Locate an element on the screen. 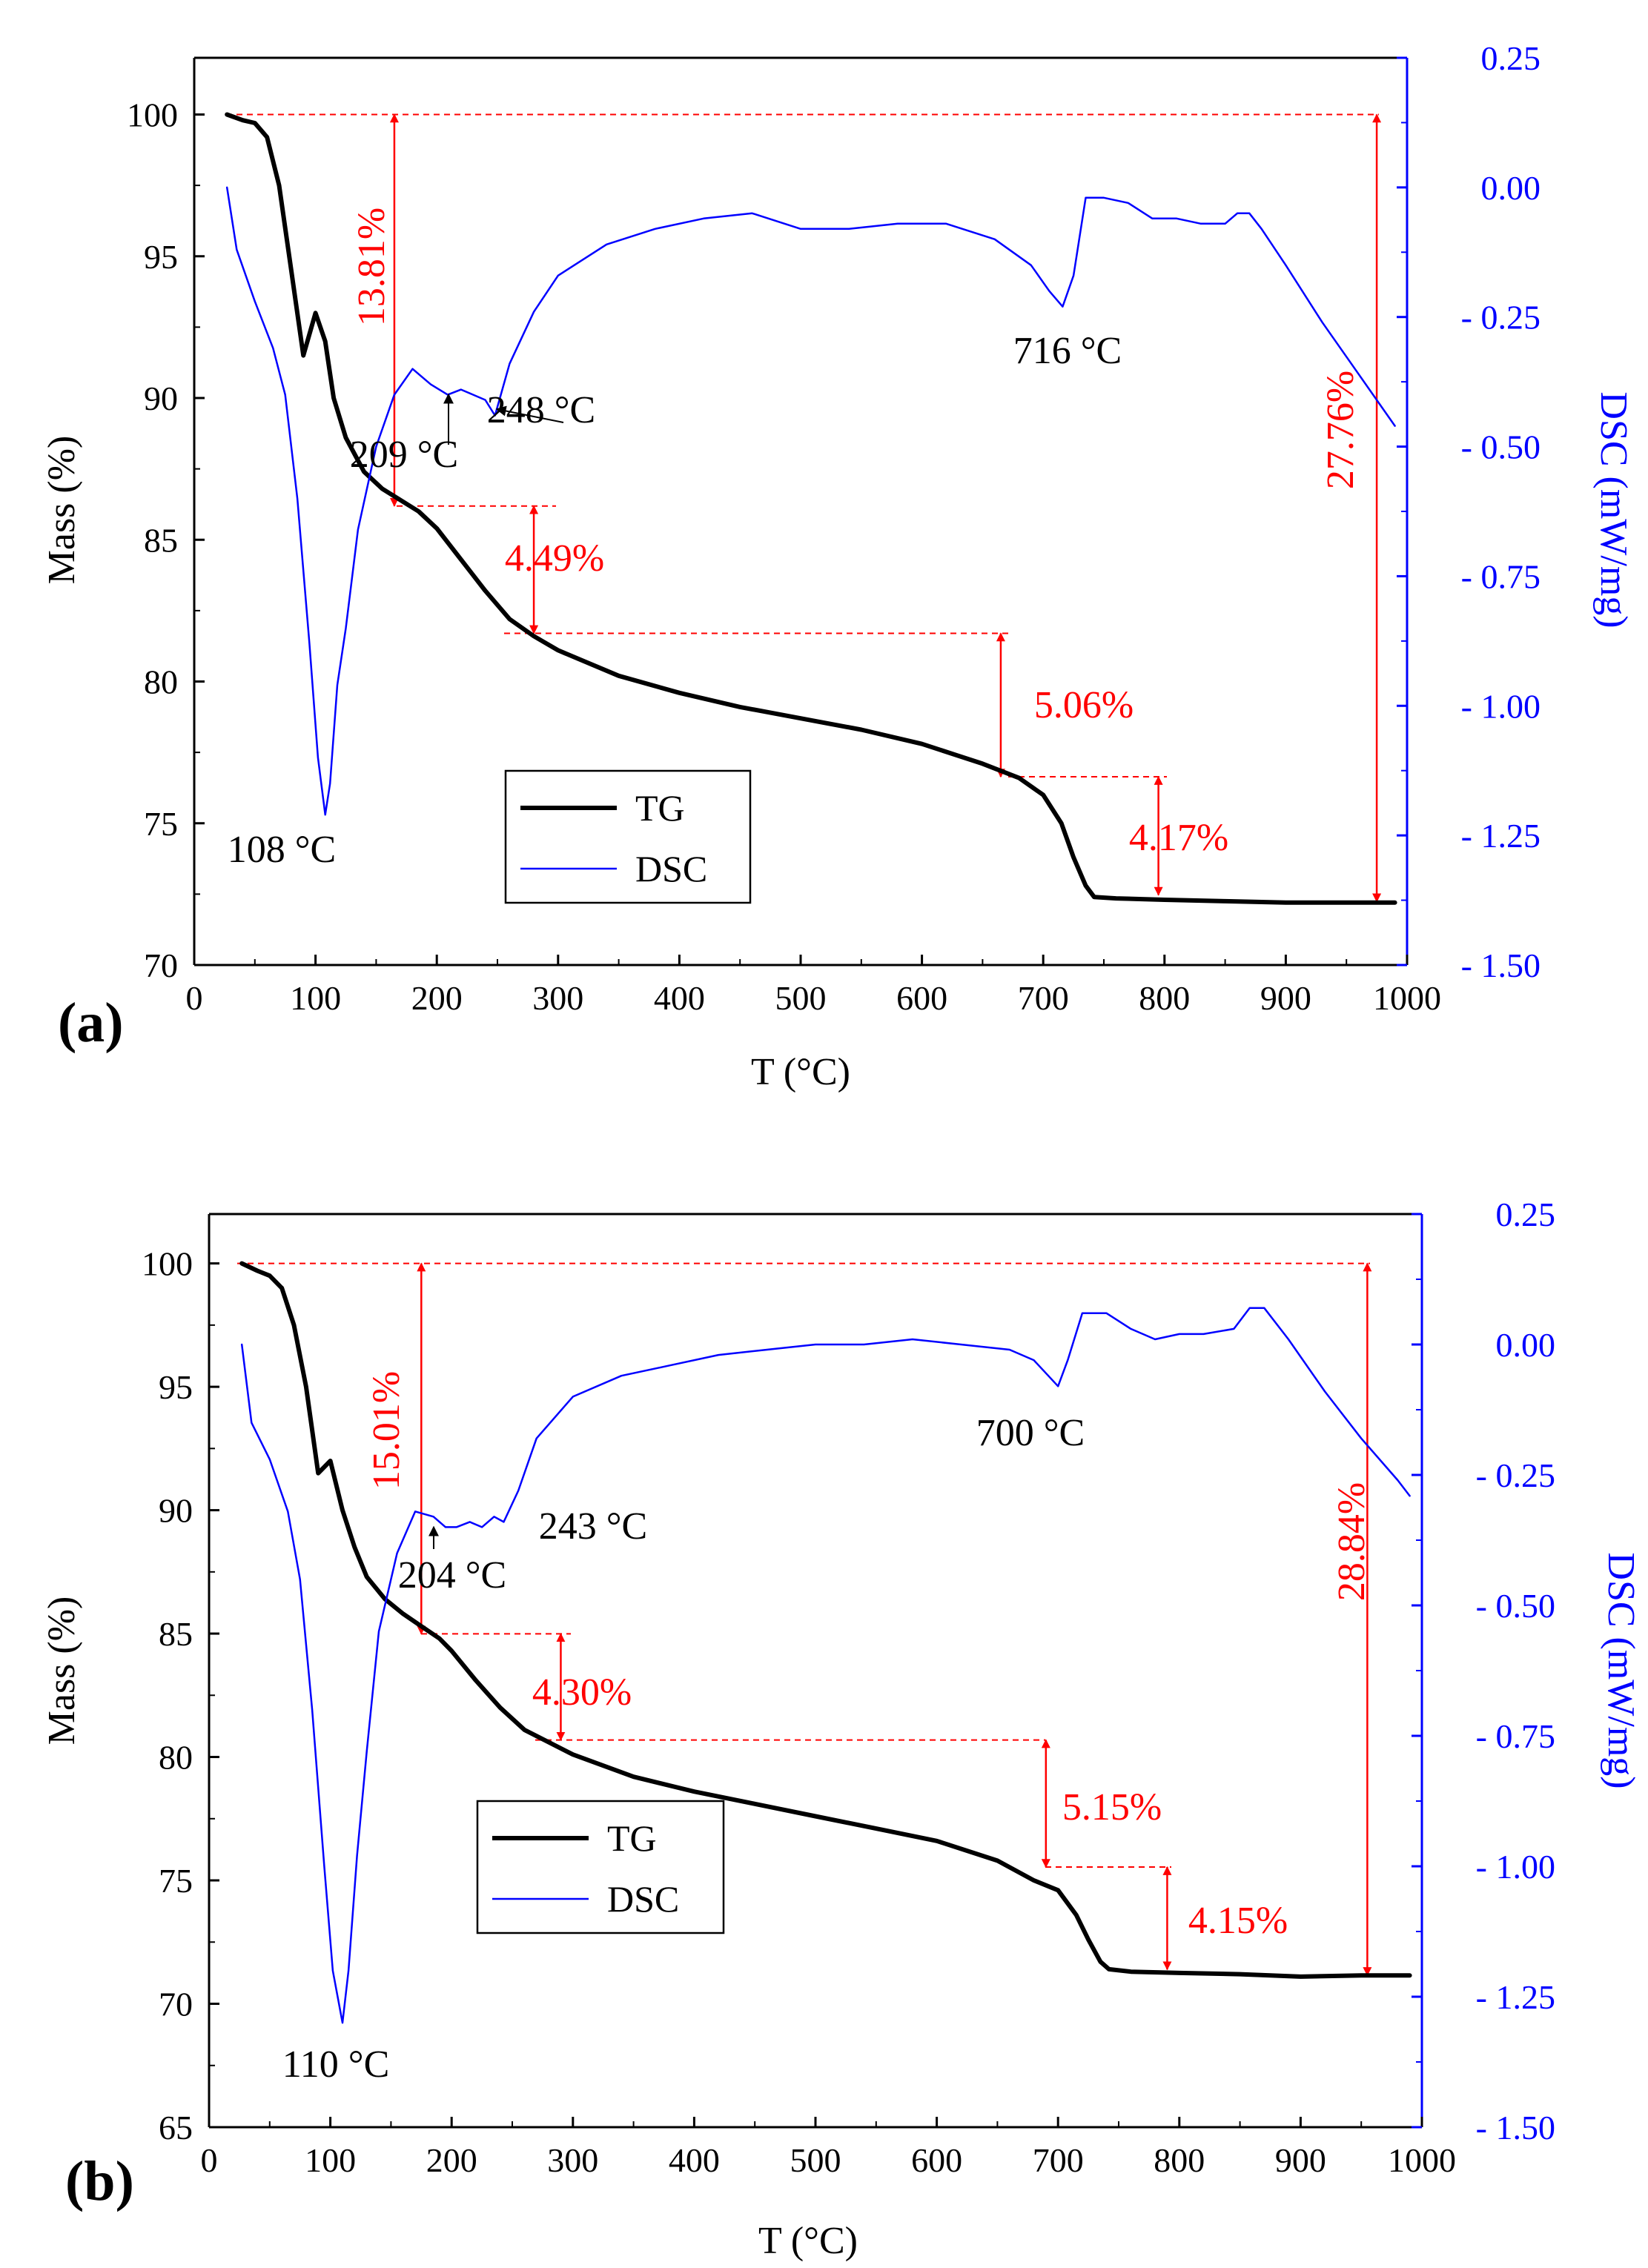 Image resolution: width=1648 pixels, height=2268 pixels. peak-arrow is located at coordinates (529, 414).